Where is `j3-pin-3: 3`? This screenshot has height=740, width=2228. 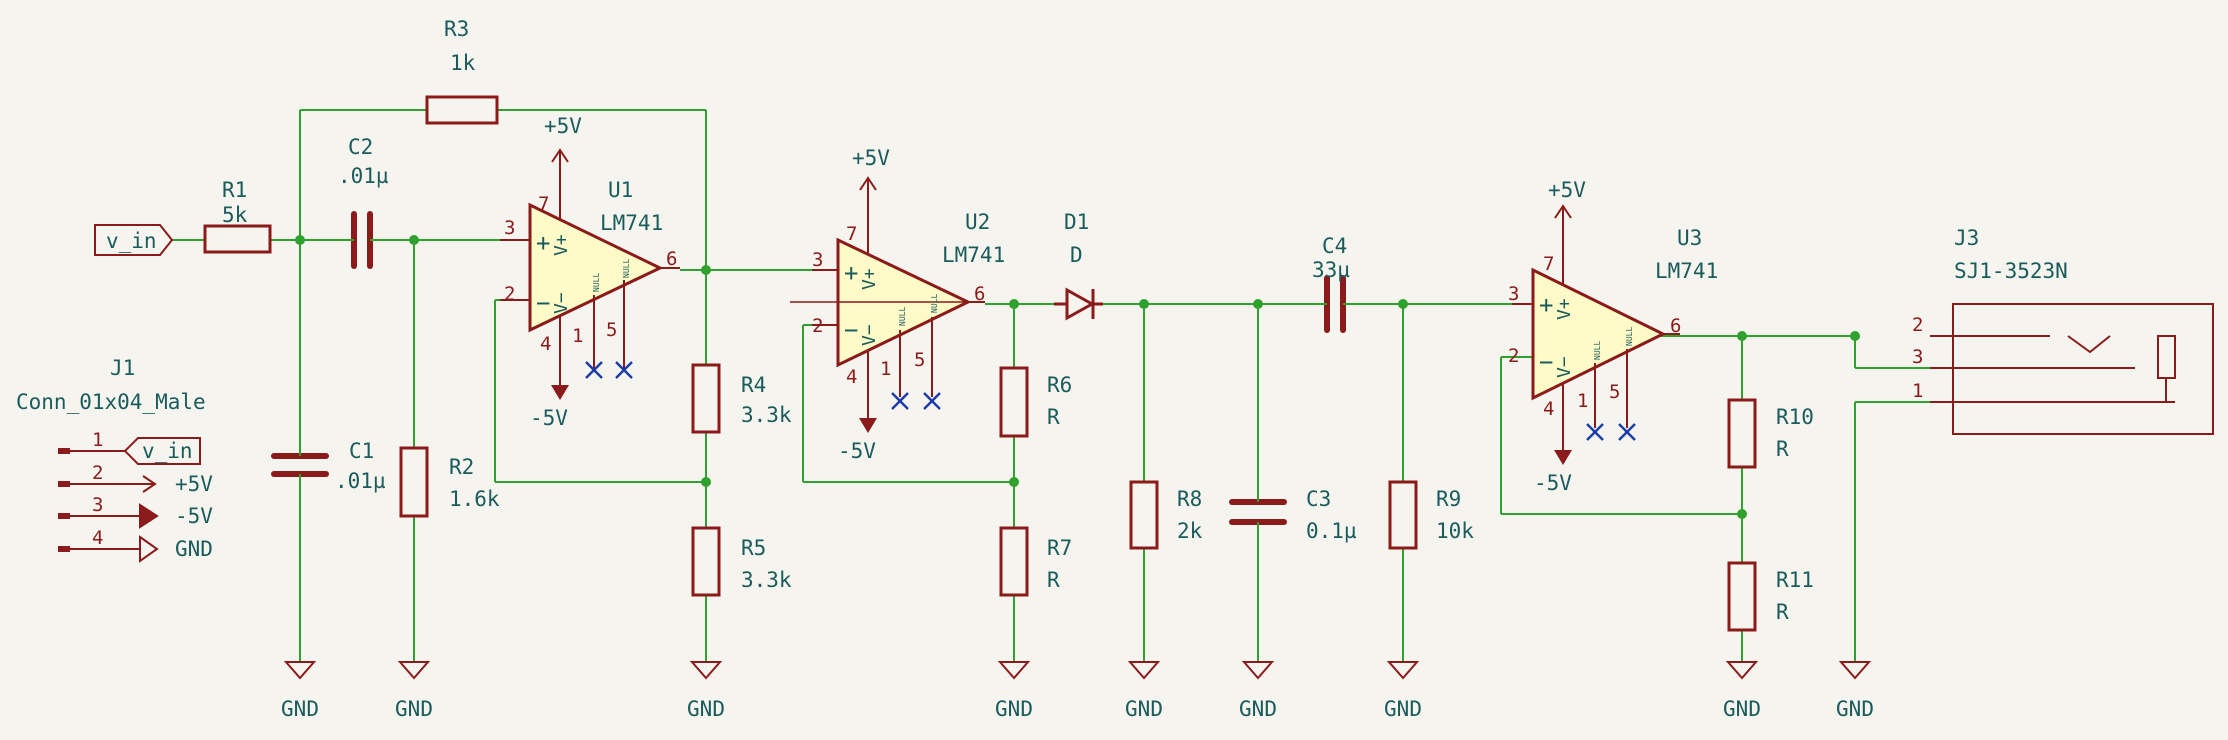
j3-pin-3: 3 is located at coordinates (1917, 357).